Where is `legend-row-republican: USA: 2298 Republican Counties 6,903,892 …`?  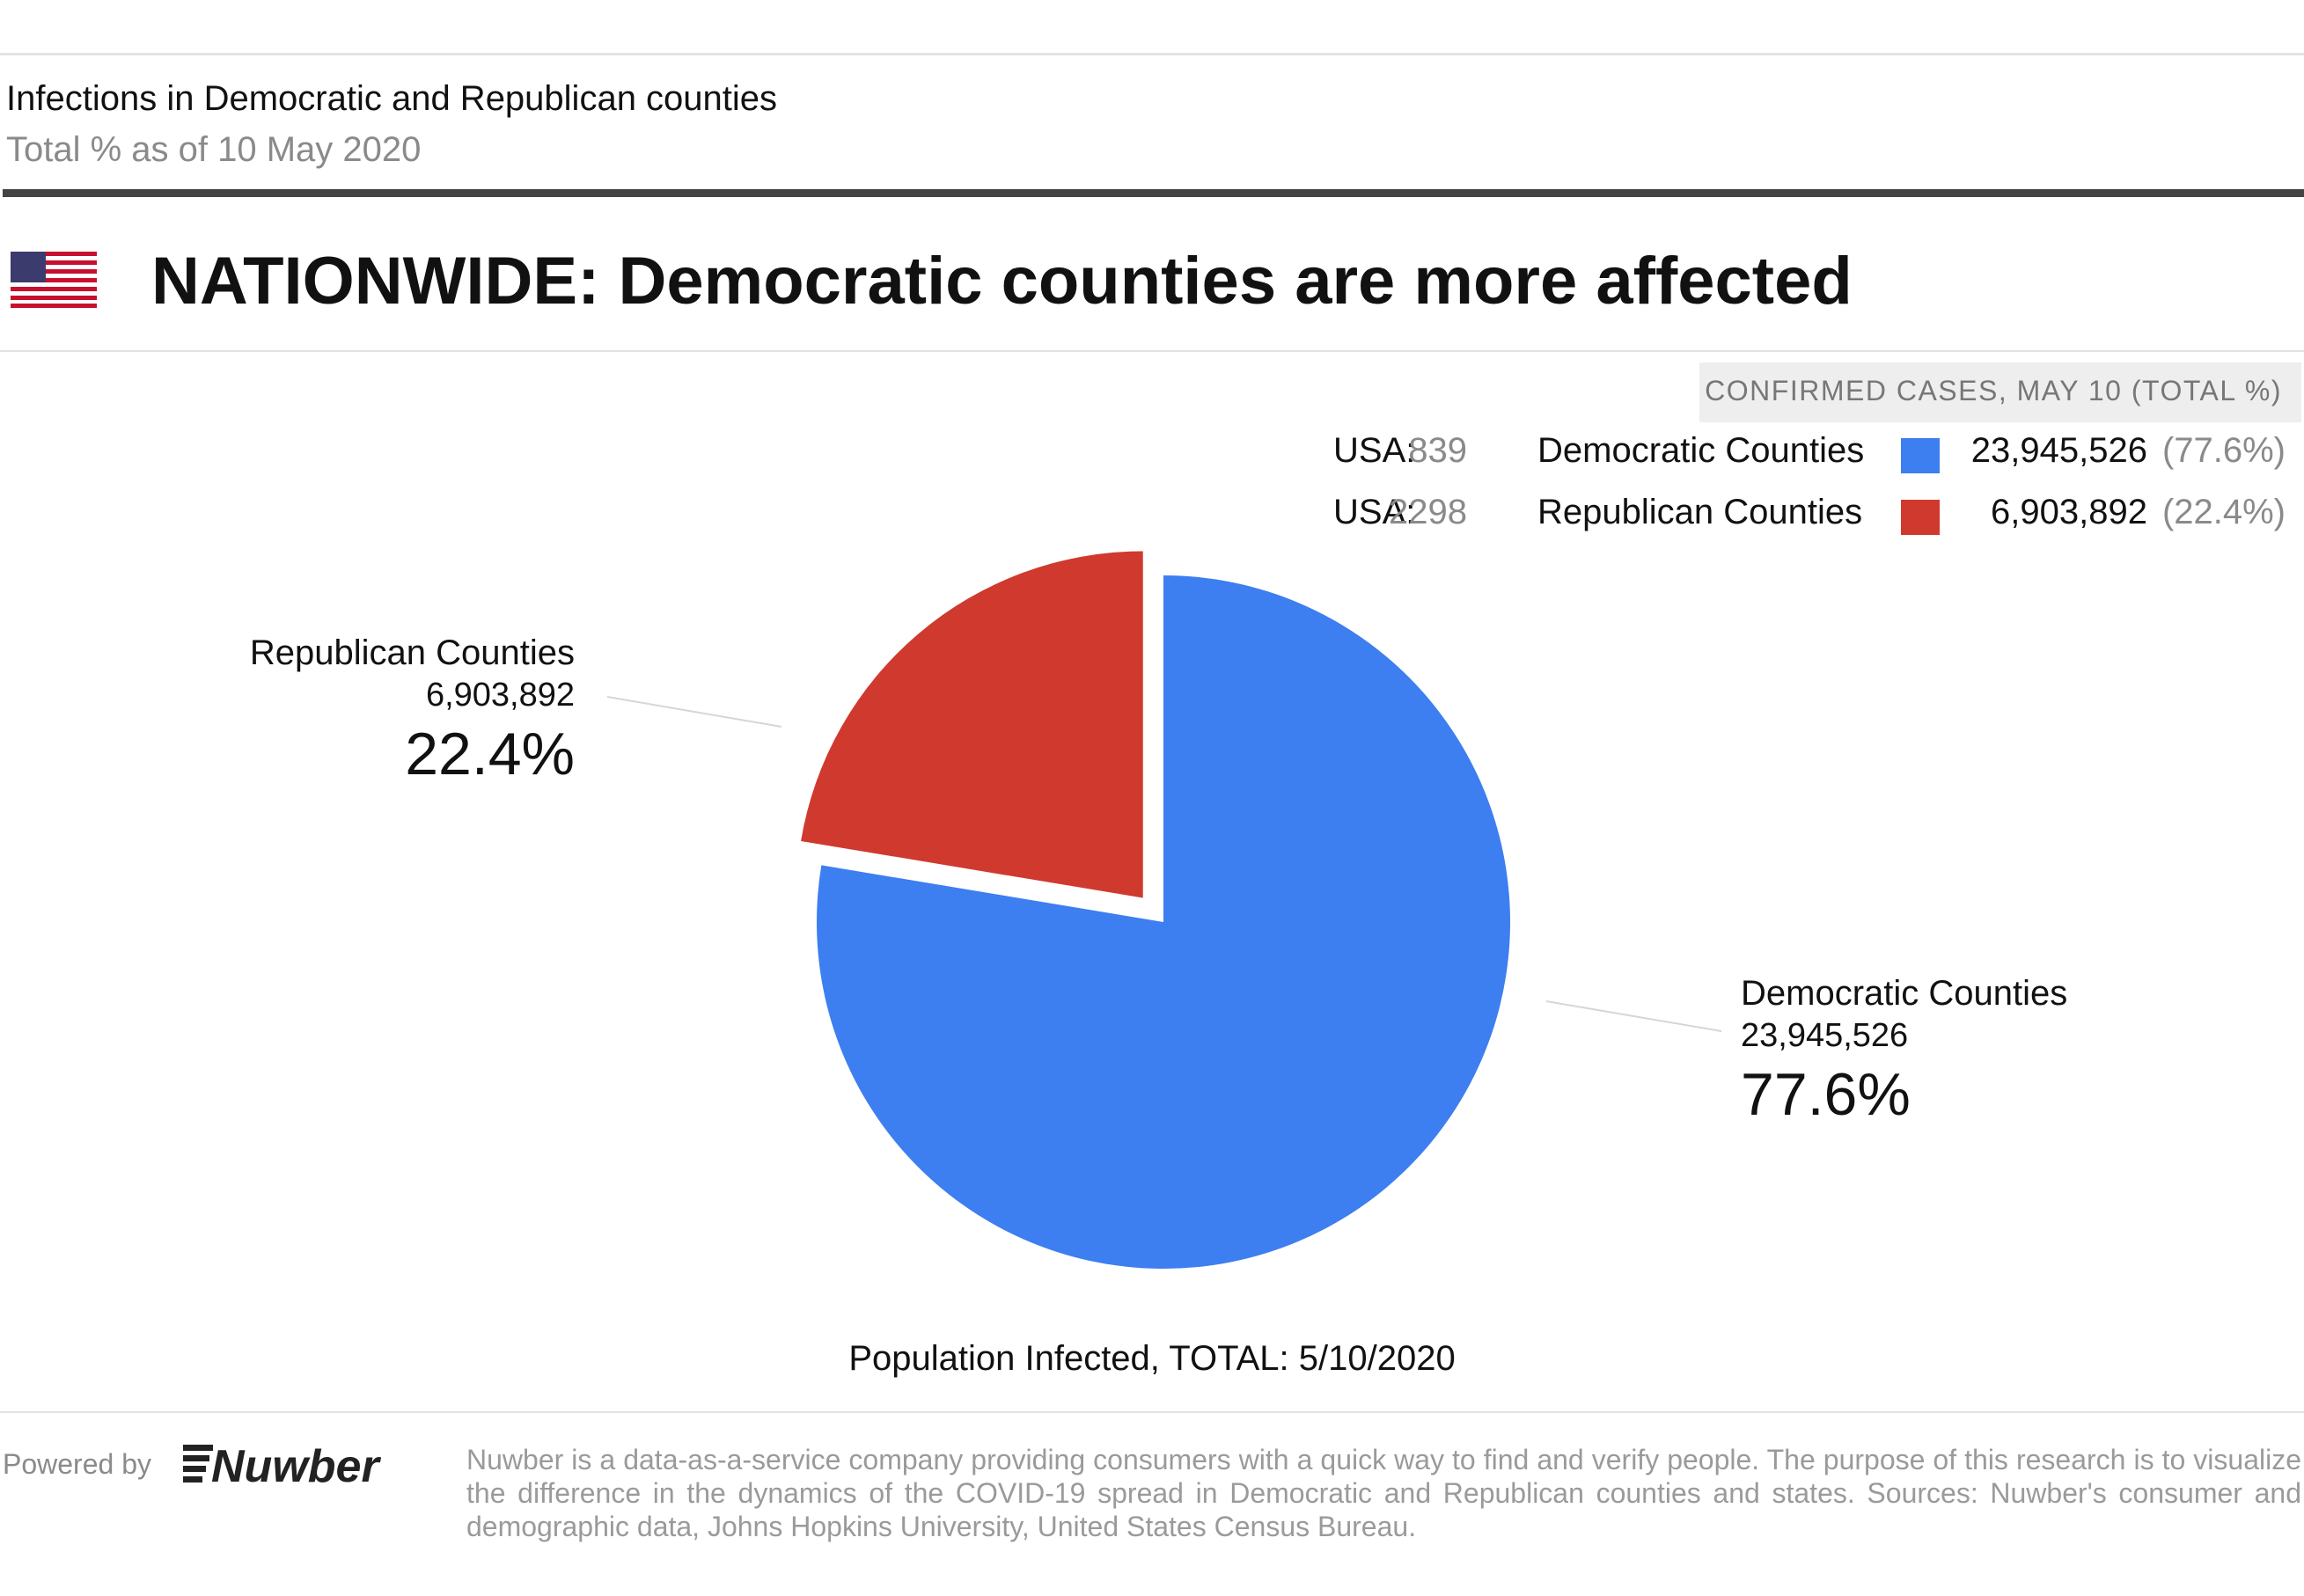 legend-row-republican: USA: 2298 Republican Counties 6,903,892 … is located at coordinates (1810, 517).